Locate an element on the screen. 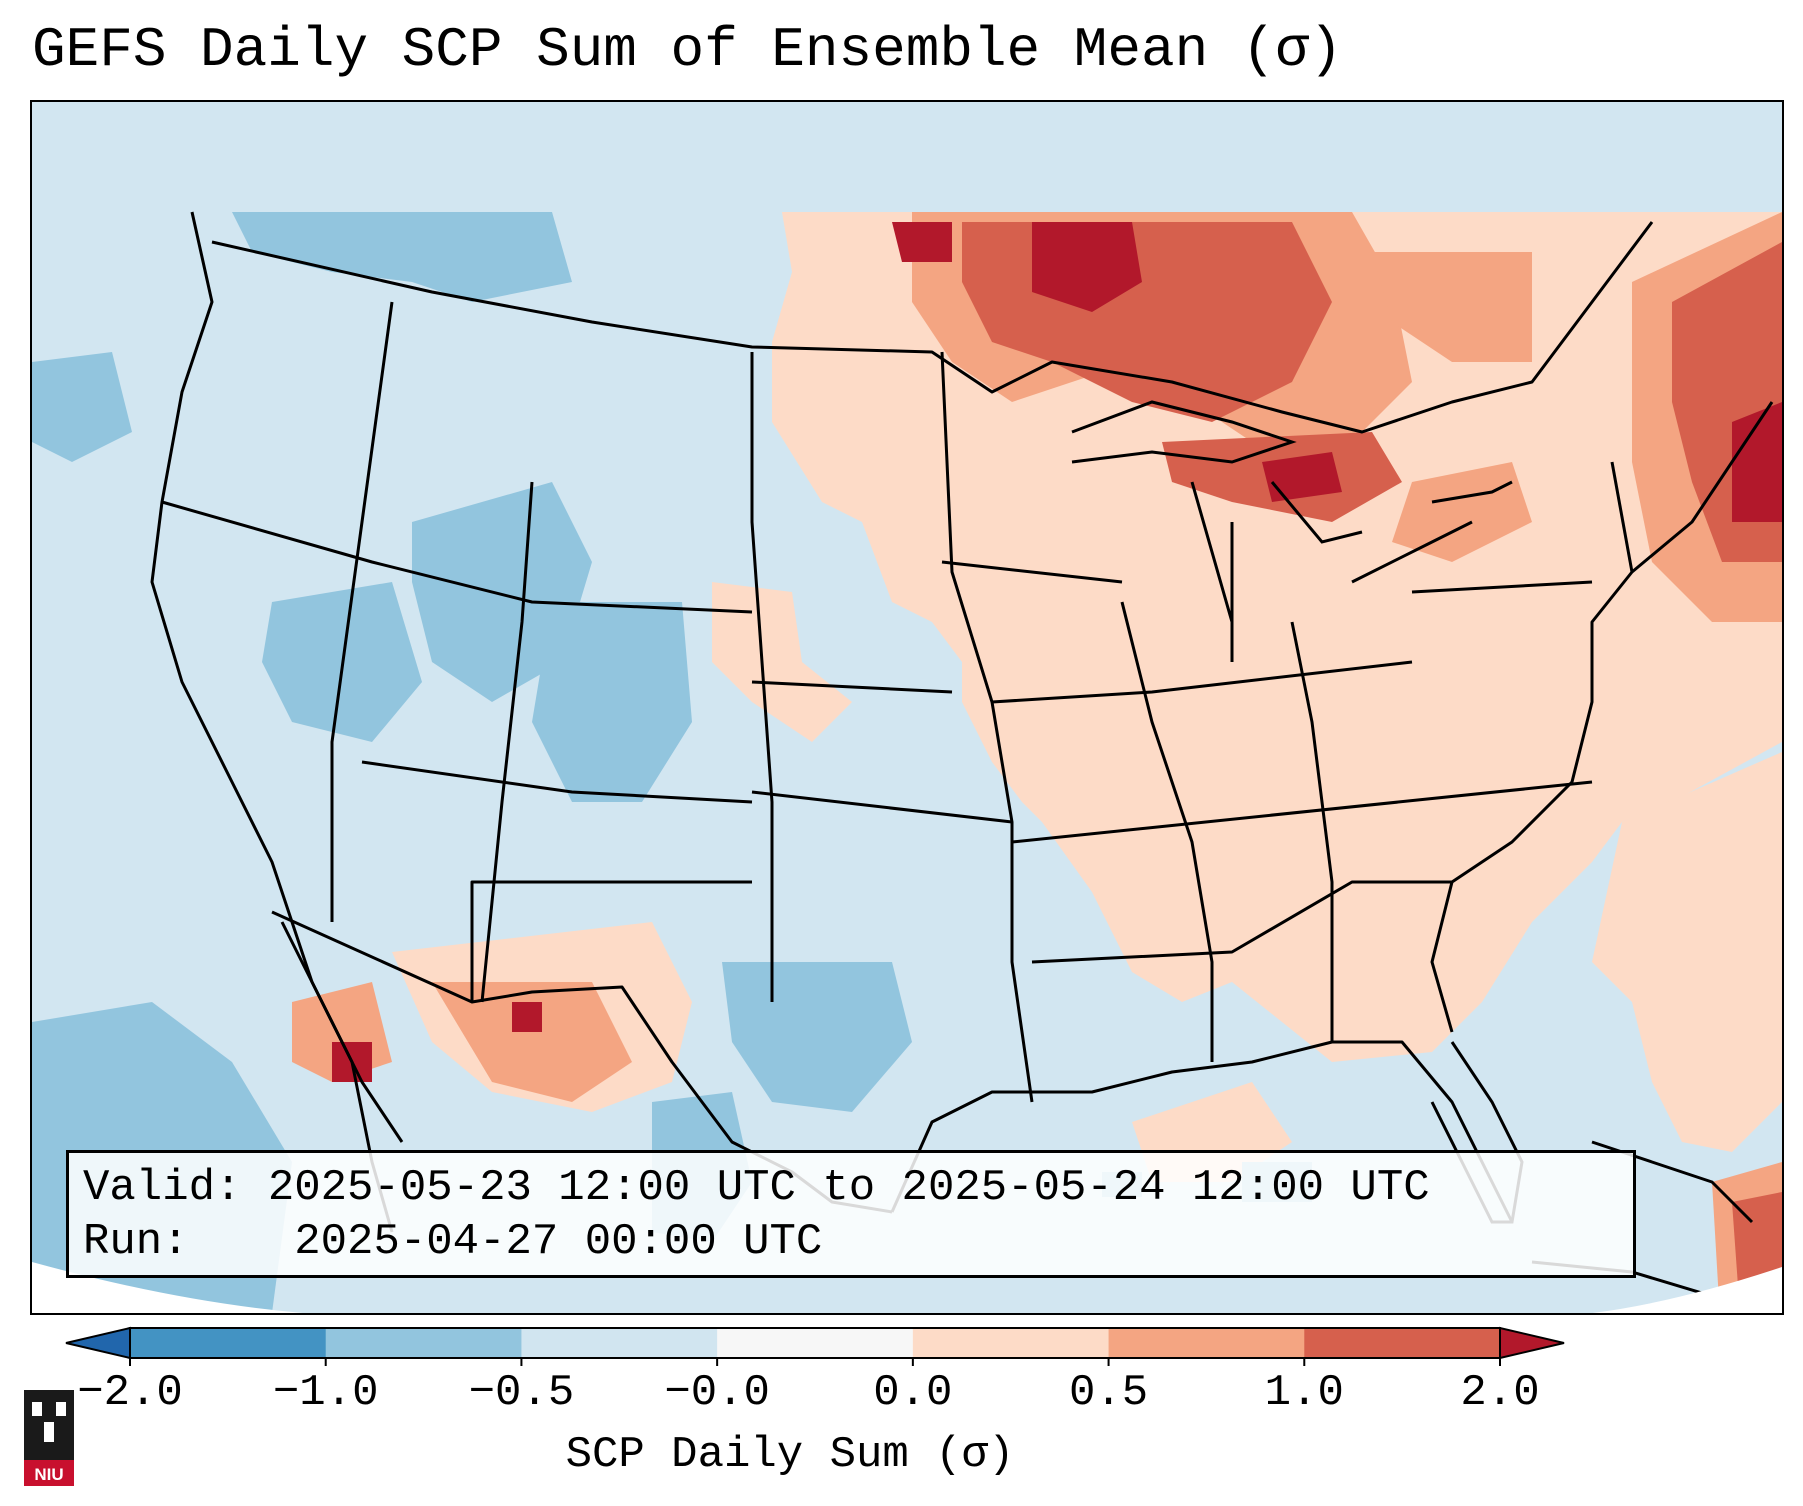 The height and width of the screenshot is (1506, 1803). logo-text: NIU is located at coordinates (48, 1474).